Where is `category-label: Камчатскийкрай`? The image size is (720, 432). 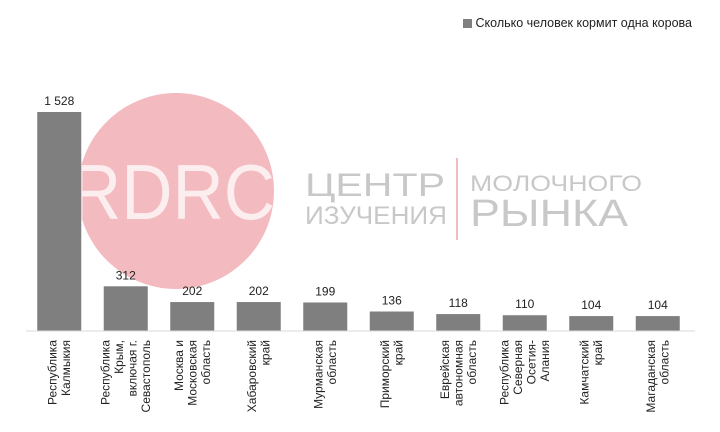 category-label: Камчатскийкрай is located at coordinates (592, 372).